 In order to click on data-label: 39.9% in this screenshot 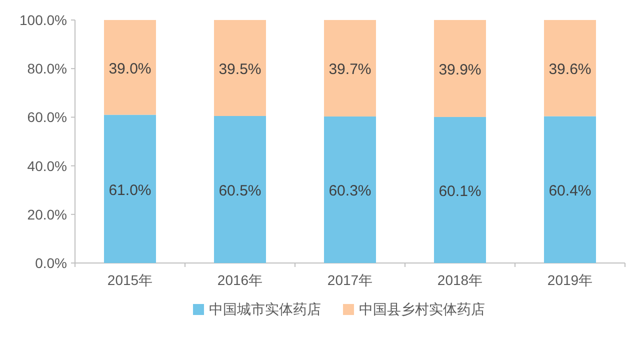, I will do `click(460, 69)`.